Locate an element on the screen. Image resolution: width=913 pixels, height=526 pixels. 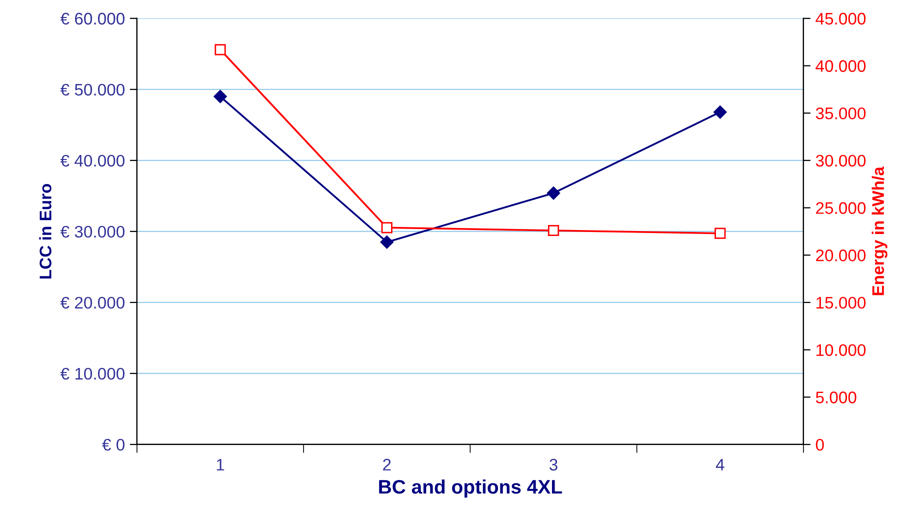
x-tick-label: 4 is located at coordinates (720, 464).